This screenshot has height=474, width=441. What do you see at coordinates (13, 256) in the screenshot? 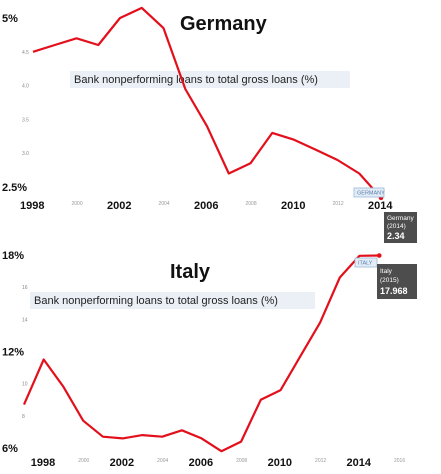
I see `italy-y-tick-label: 18%` at bounding box center [13, 256].